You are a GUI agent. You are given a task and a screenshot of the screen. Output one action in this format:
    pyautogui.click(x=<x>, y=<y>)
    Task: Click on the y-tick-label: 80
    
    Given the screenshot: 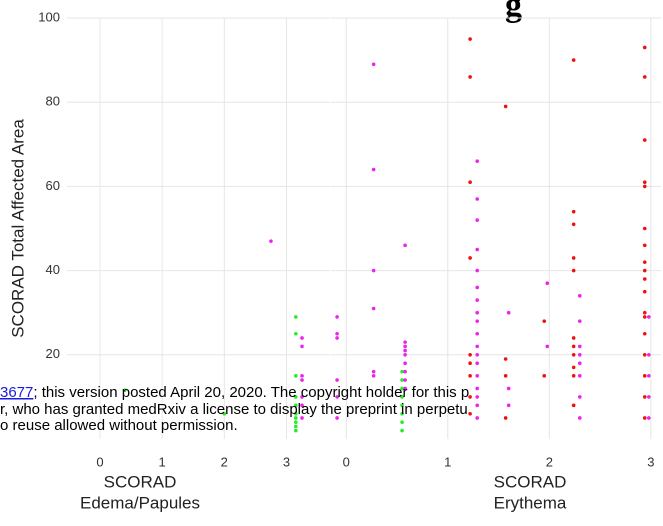 What is the action you would take?
    pyautogui.click(x=53, y=101)
    